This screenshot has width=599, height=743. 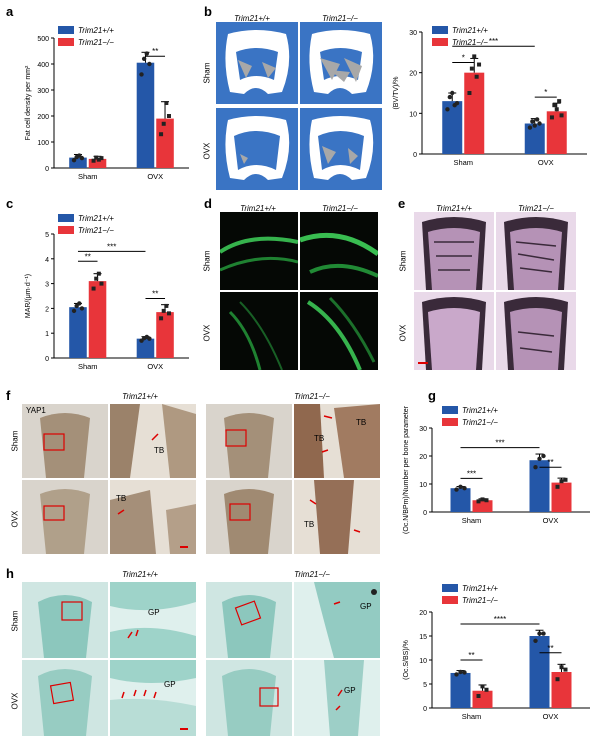 What do you see at coordinates (249, 698) in the screenshot?
I see `trap-ovx-ko-low` at bounding box center [249, 698].